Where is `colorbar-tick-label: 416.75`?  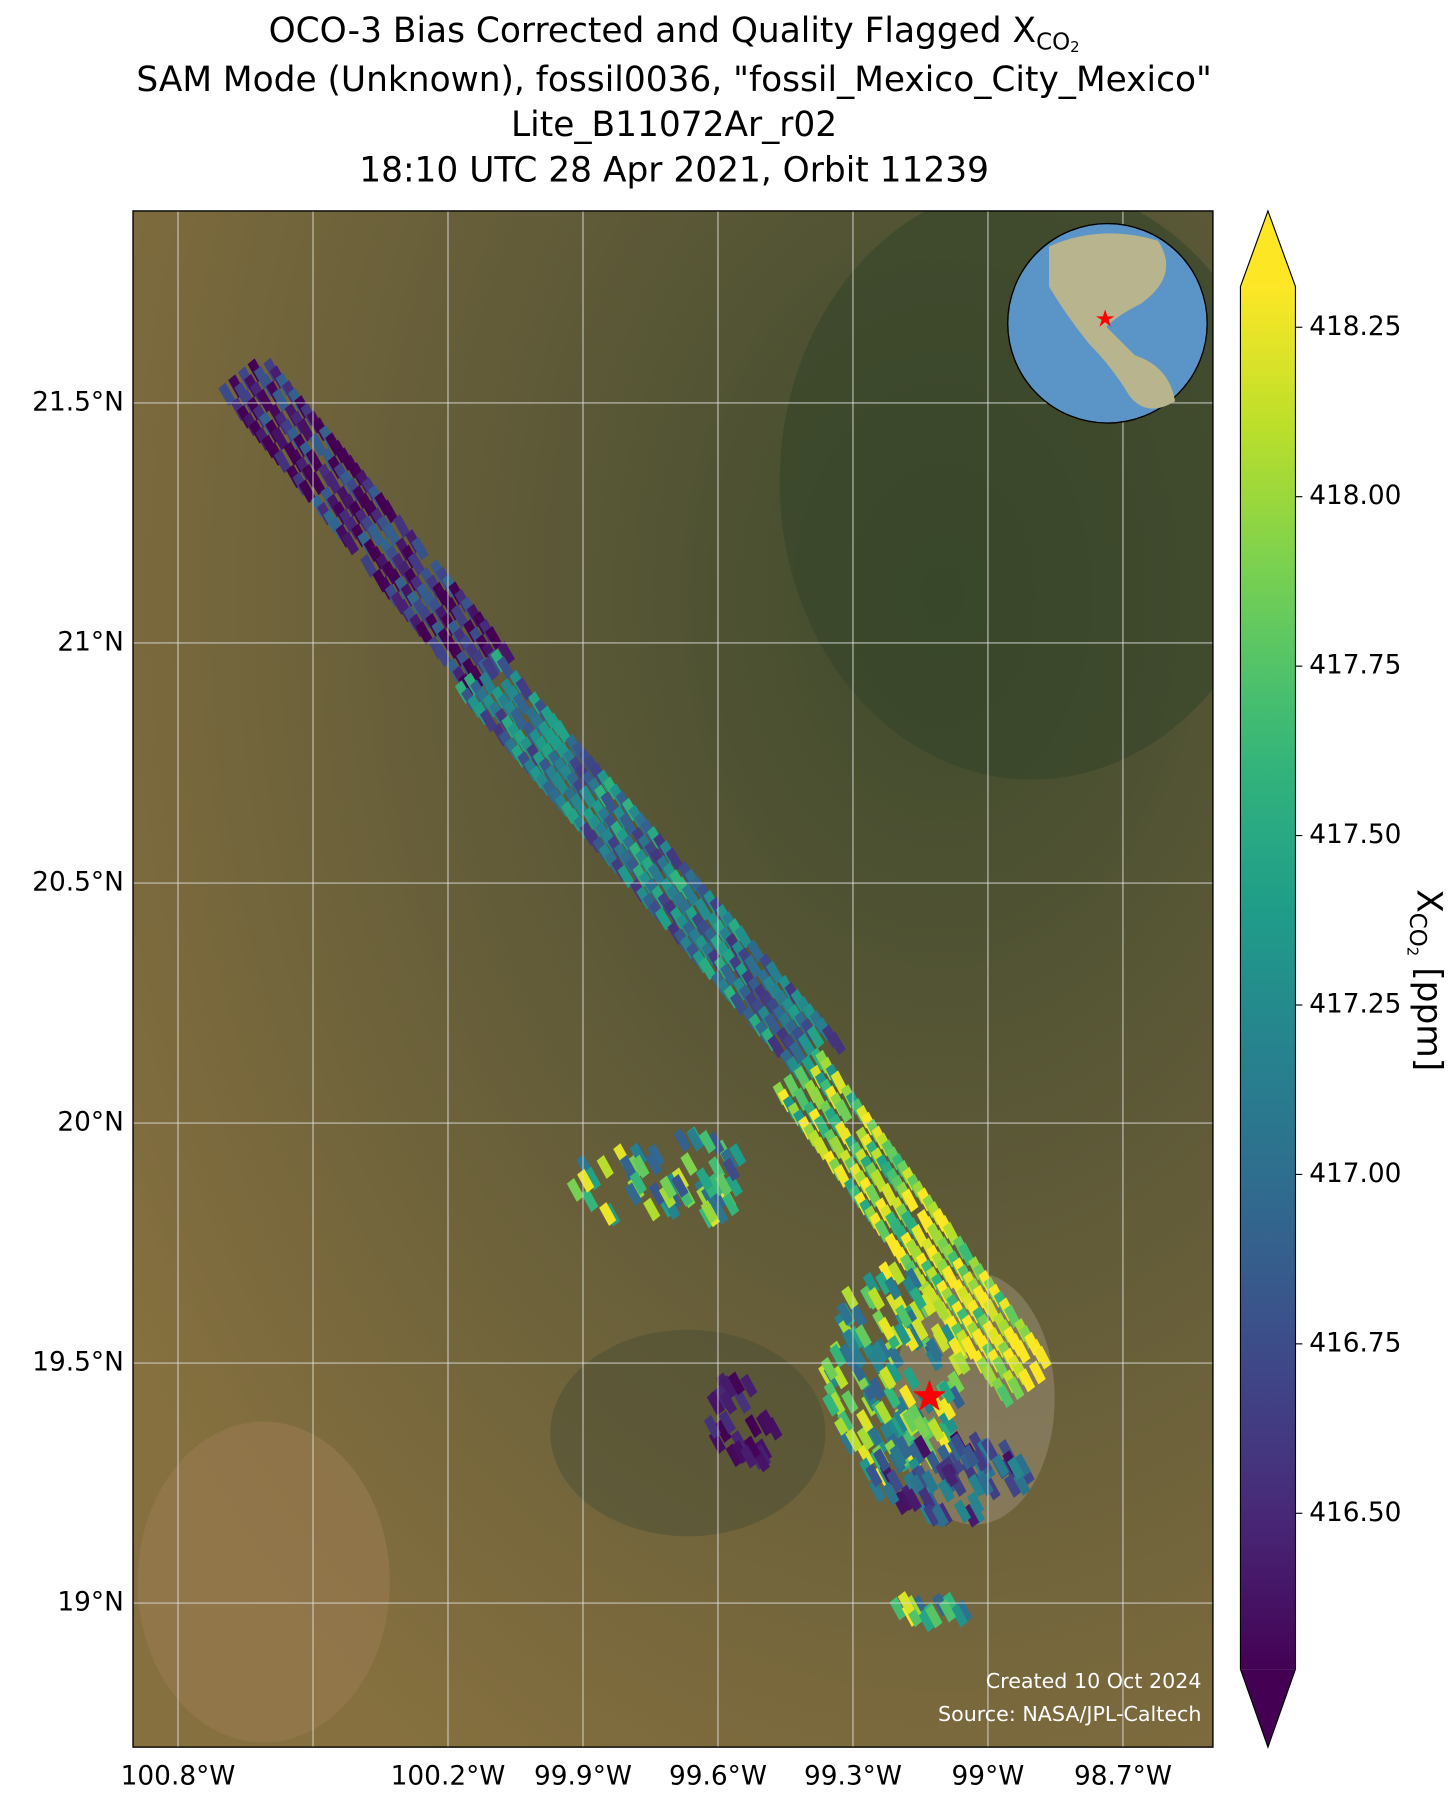
colorbar-tick-label: 416.75 is located at coordinates (1355, 1343).